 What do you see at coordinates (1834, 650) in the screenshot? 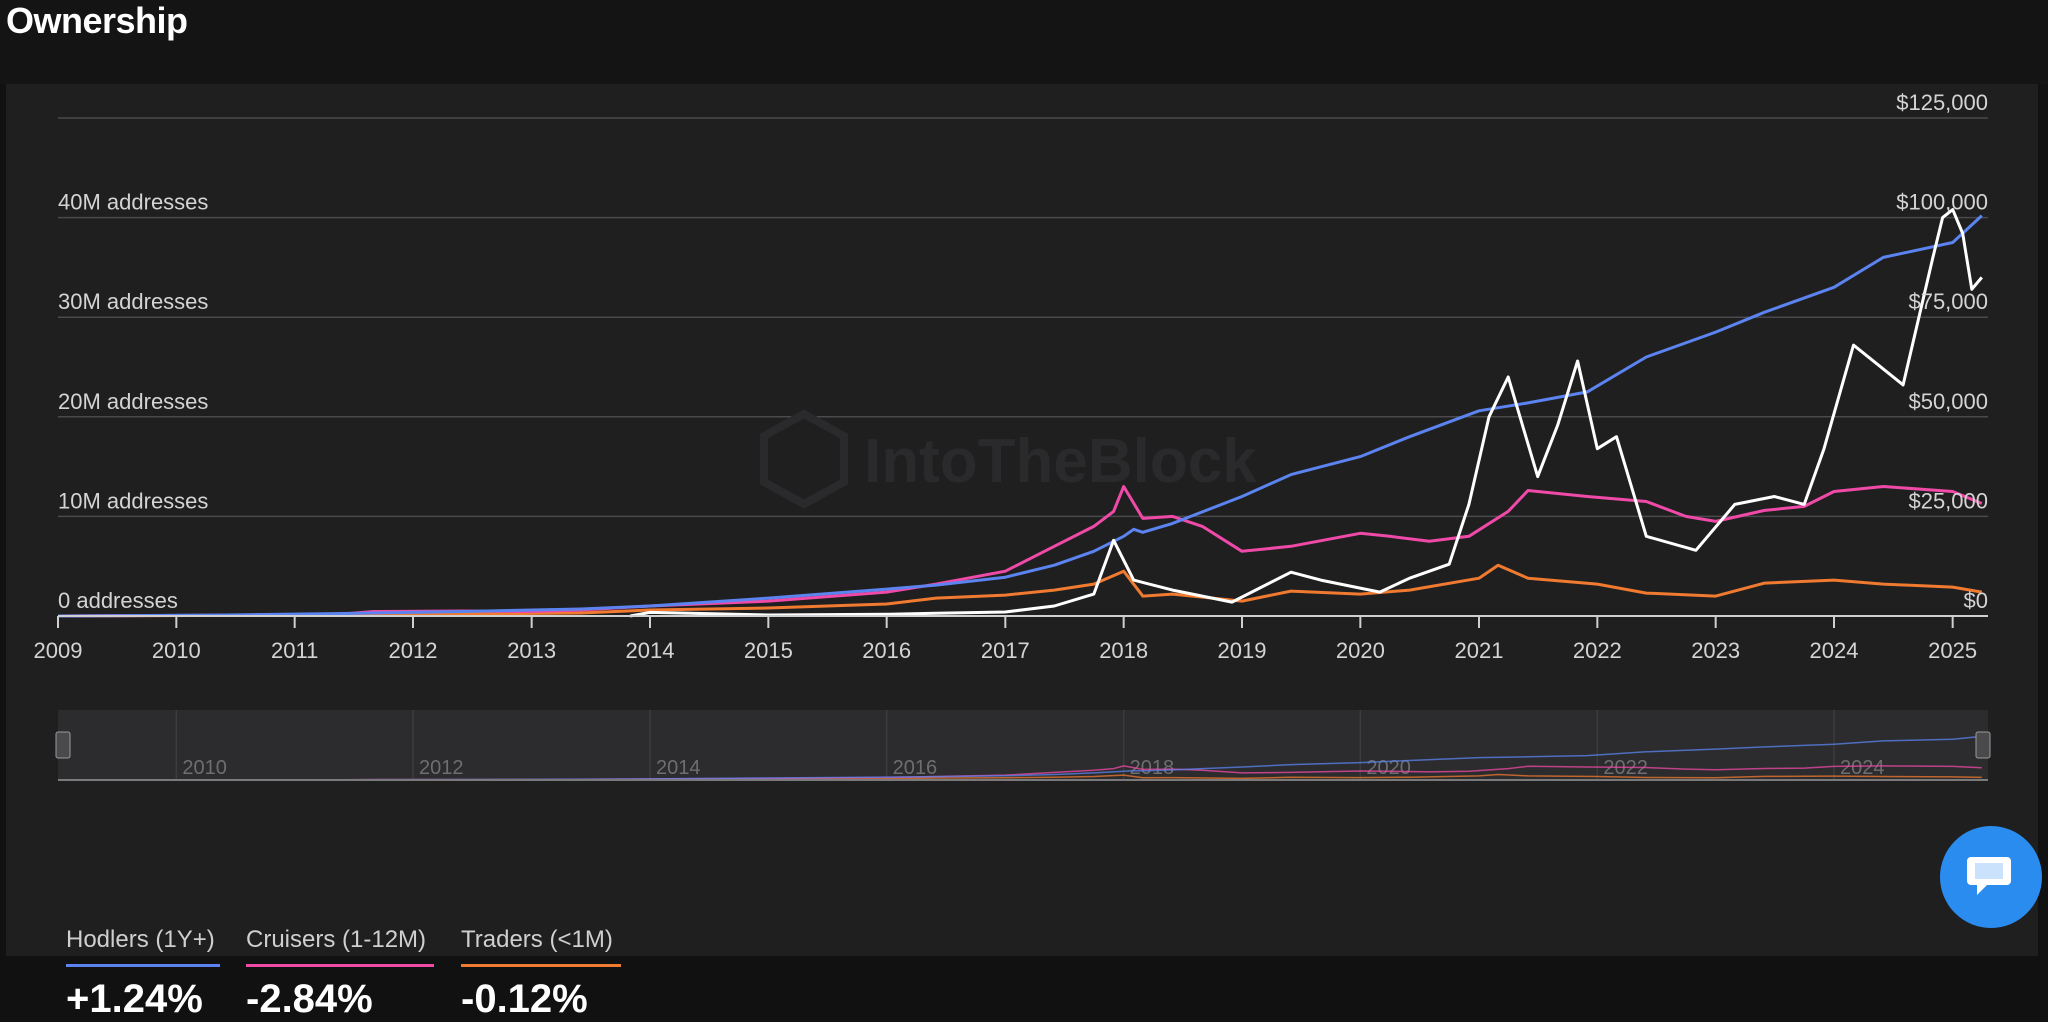
I see `x-tick-label: 2024` at bounding box center [1834, 650].